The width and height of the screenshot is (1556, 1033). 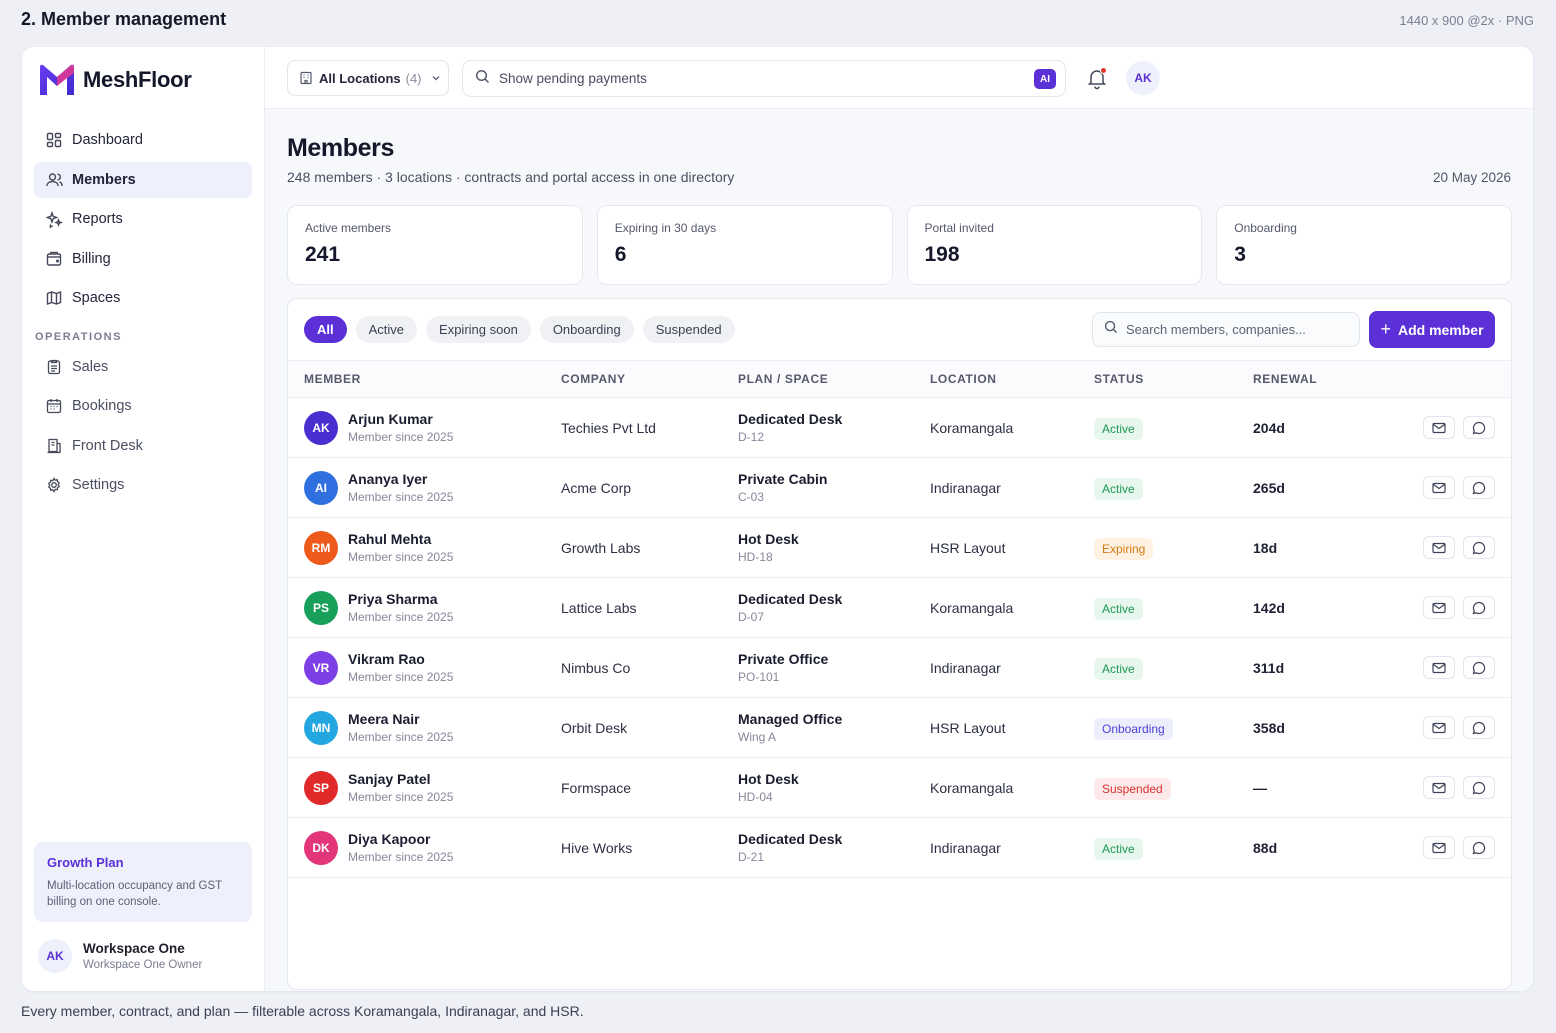 I want to click on filter-chip-expiring-soon: Expiring soon, so click(x=478, y=329).